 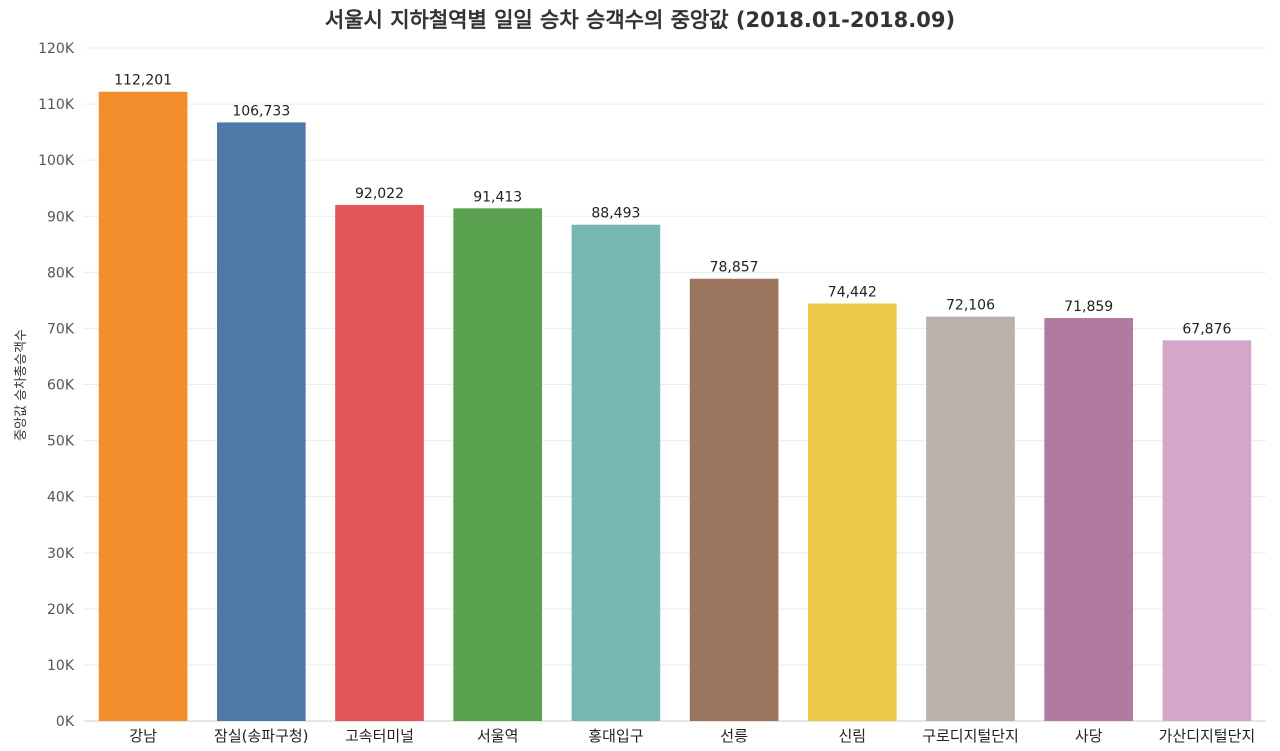 I want to click on y-tick-label: 0K, so click(x=65, y=722).